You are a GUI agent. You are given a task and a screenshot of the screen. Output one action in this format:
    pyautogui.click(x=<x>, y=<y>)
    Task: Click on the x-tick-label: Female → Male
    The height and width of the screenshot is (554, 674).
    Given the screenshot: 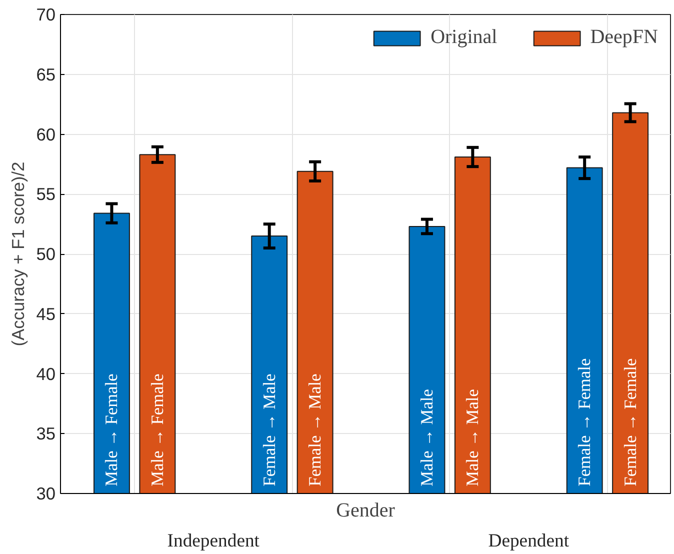 What is the action you would take?
    pyautogui.click(x=269, y=429)
    